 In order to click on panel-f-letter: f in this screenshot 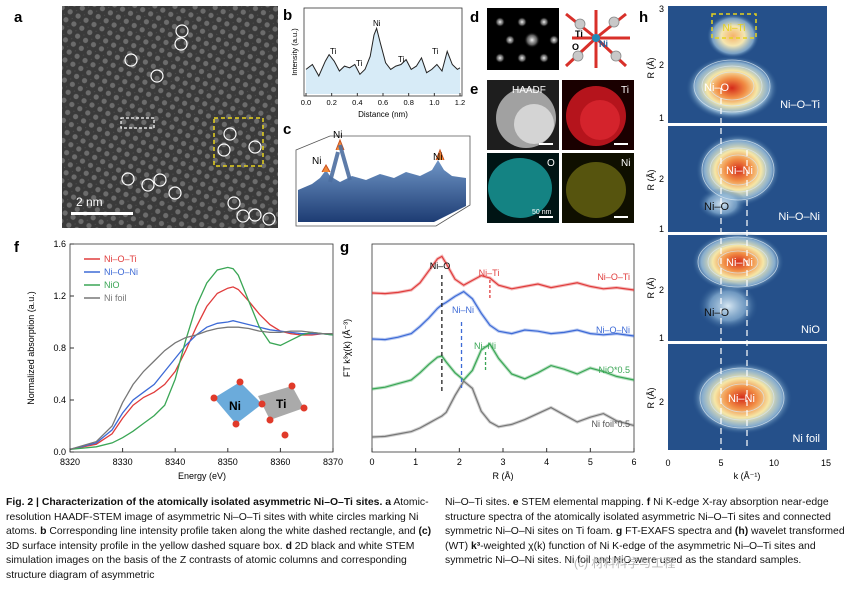, I will do `click(17, 247)`.